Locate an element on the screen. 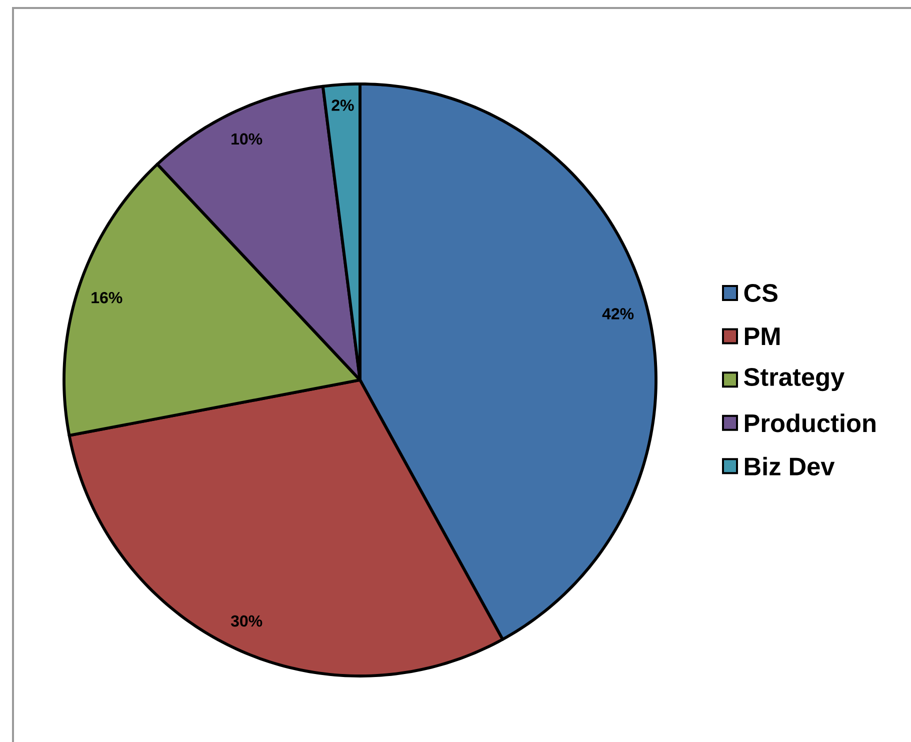  data-label: 10% is located at coordinates (247, 139).